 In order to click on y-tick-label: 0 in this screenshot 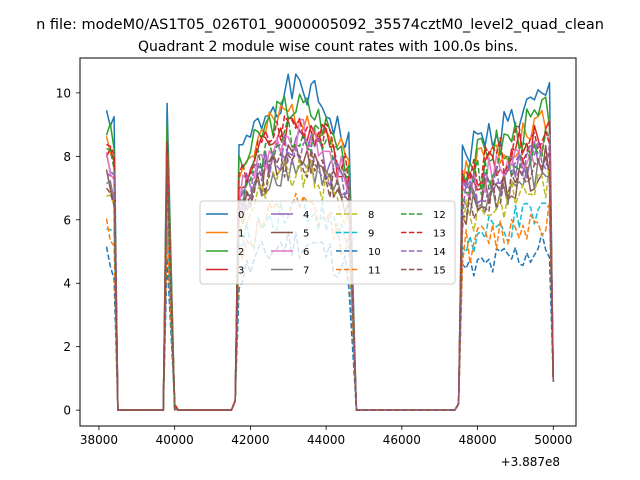, I will do `click(67, 411)`.